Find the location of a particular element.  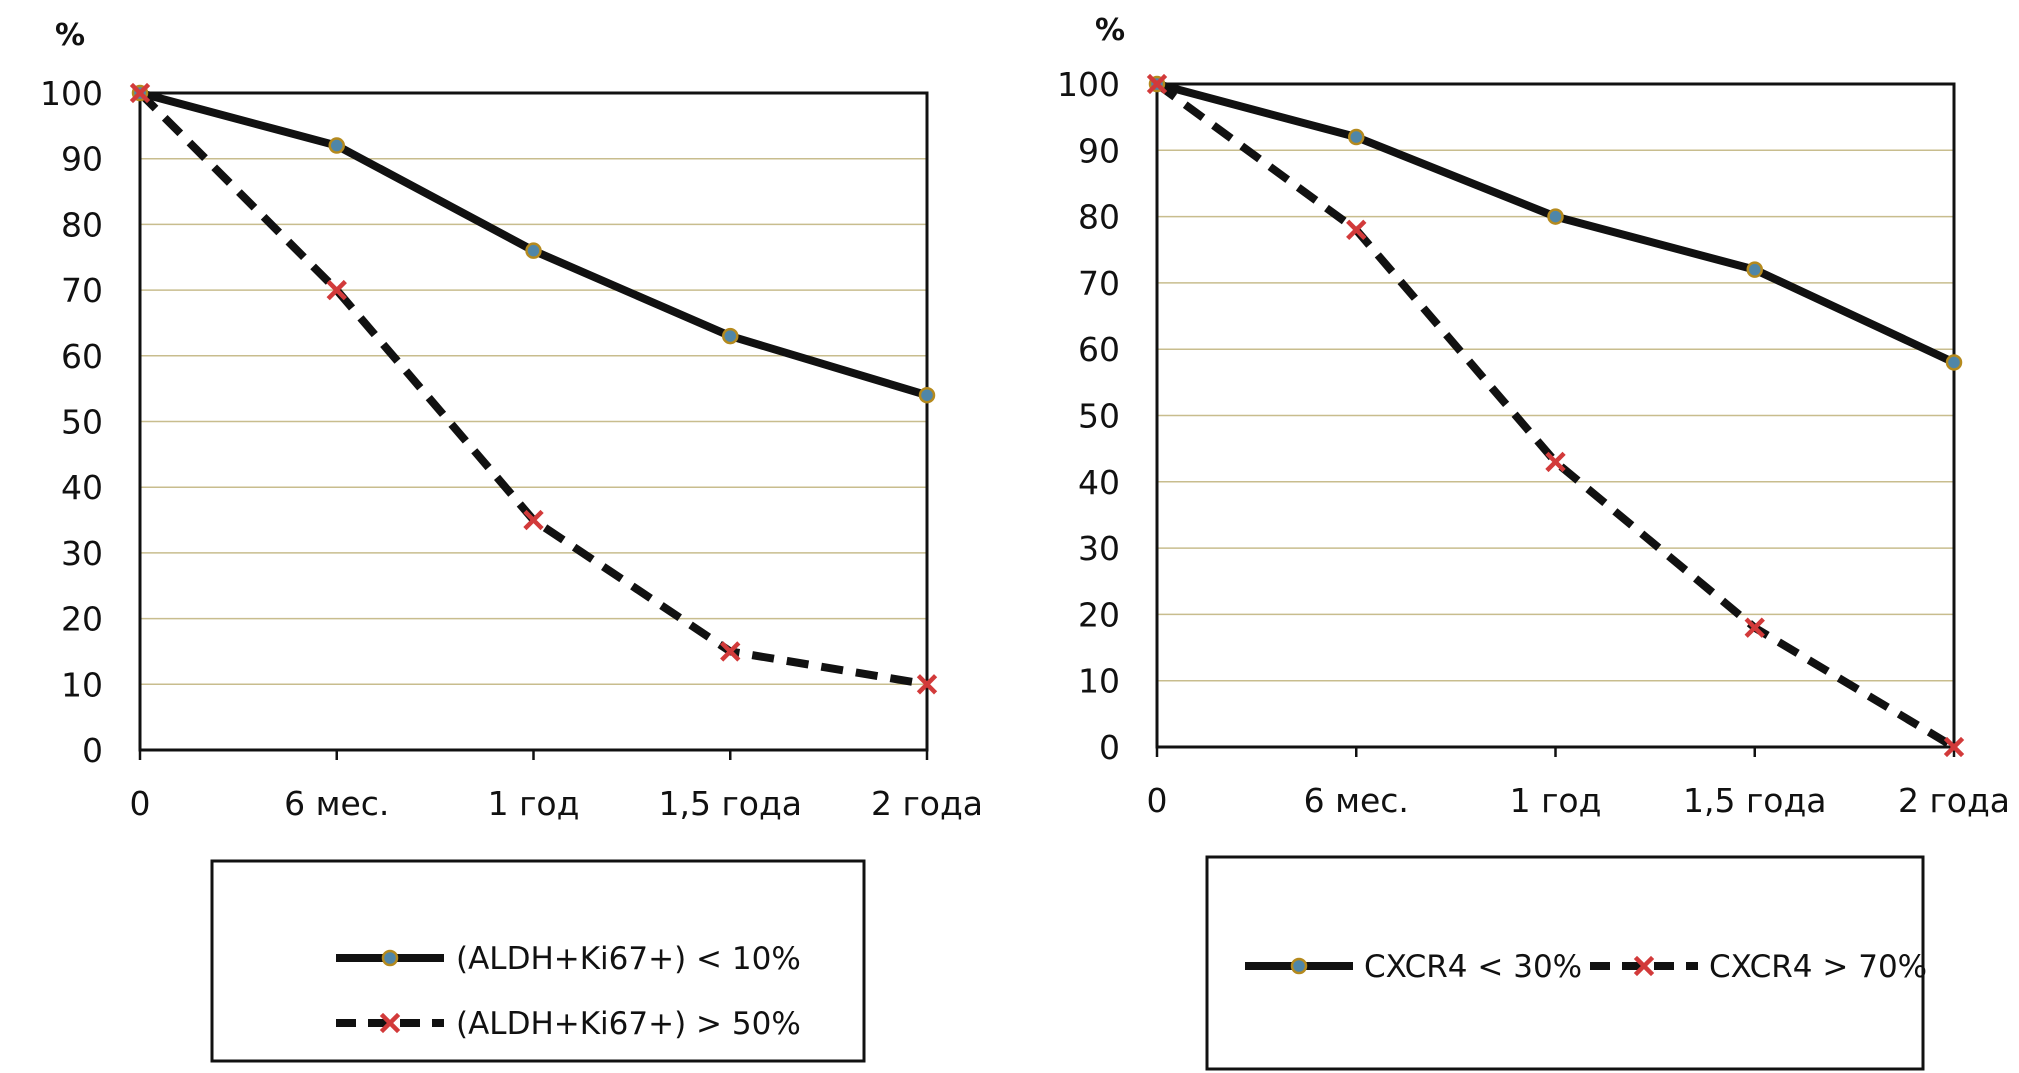

legend-box is located at coordinates (538, 961).